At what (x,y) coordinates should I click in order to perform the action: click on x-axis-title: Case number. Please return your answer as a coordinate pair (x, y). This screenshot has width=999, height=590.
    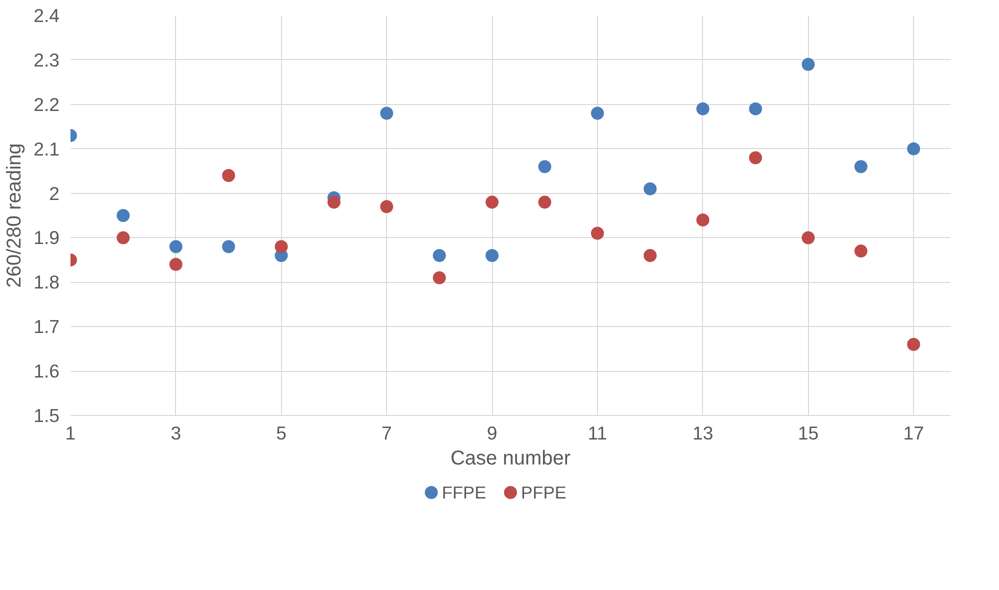
    Looking at the image, I should click on (510, 459).